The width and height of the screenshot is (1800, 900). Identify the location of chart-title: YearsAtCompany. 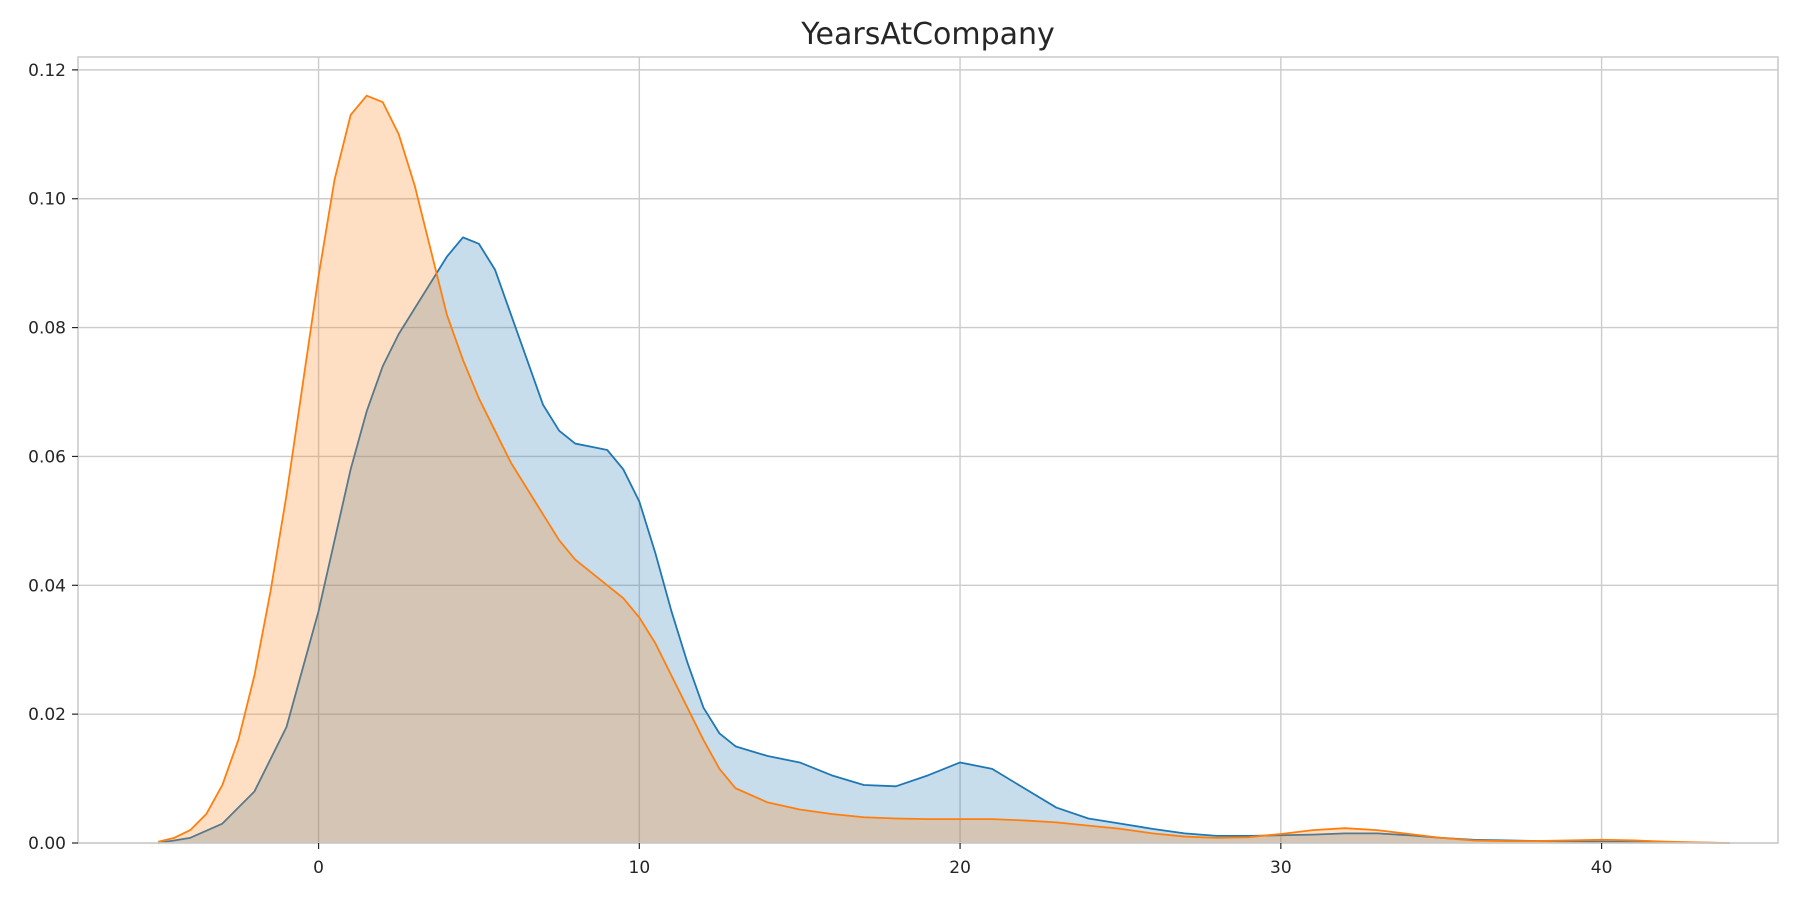
(927, 34).